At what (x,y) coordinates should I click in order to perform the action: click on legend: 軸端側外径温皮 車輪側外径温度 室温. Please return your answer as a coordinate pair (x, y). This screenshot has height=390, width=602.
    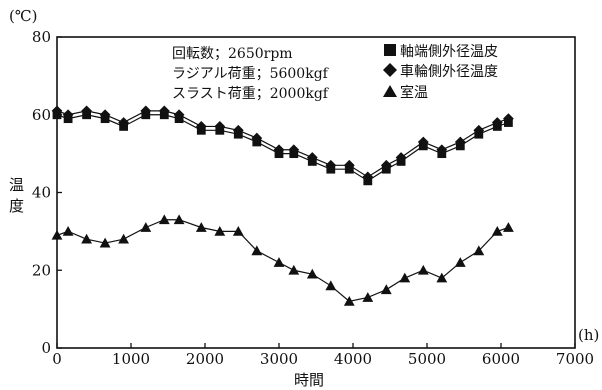
    Looking at the image, I should click on (440, 72).